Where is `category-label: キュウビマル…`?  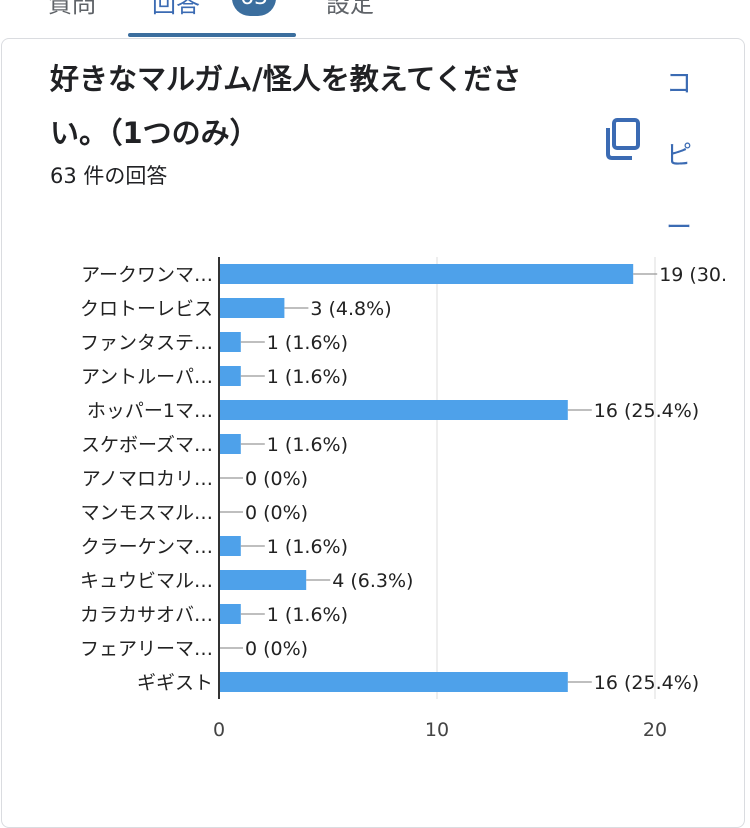 category-label: キュウビマル… is located at coordinates (146, 581).